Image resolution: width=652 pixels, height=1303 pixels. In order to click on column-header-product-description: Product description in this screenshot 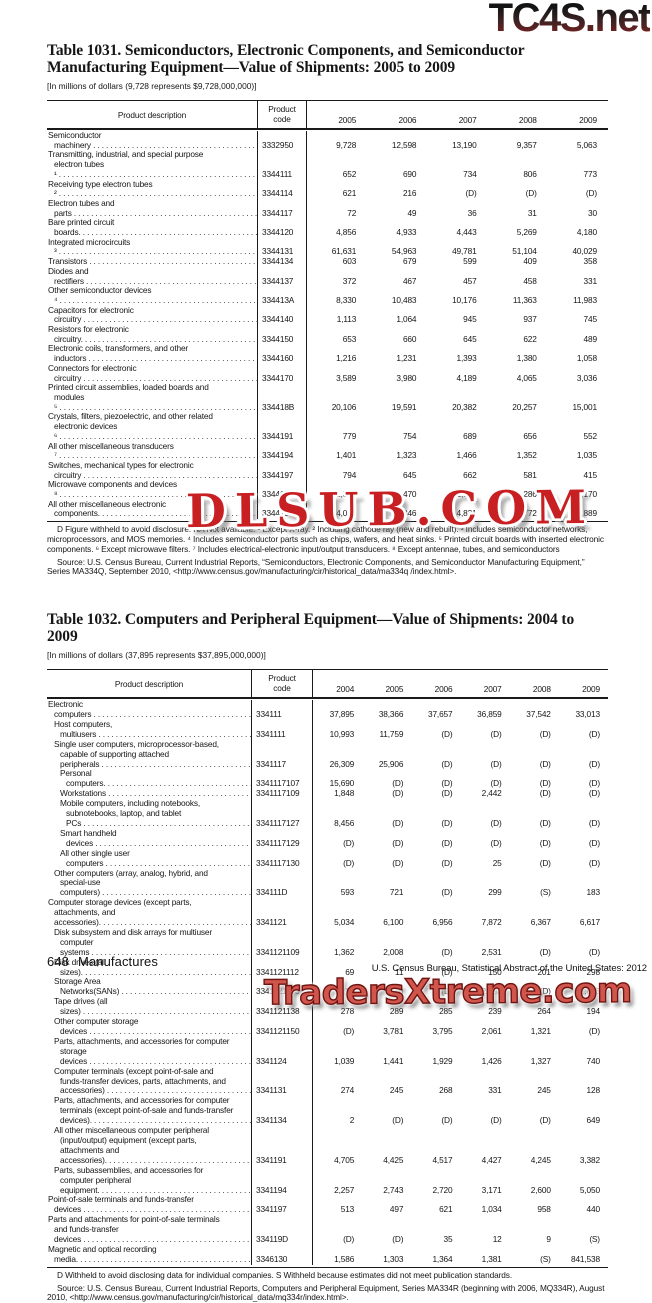, I will do `click(152, 114)`.